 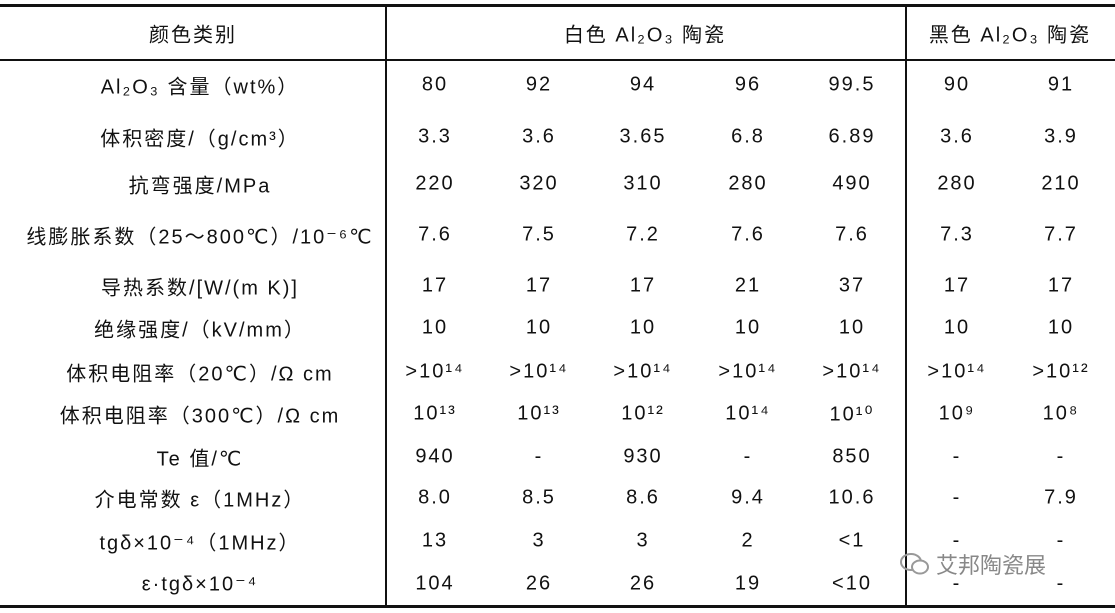 What do you see at coordinates (1061, 234) in the screenshot?
I see `value-cell: 7.7` at bounding box center [1061, 234].